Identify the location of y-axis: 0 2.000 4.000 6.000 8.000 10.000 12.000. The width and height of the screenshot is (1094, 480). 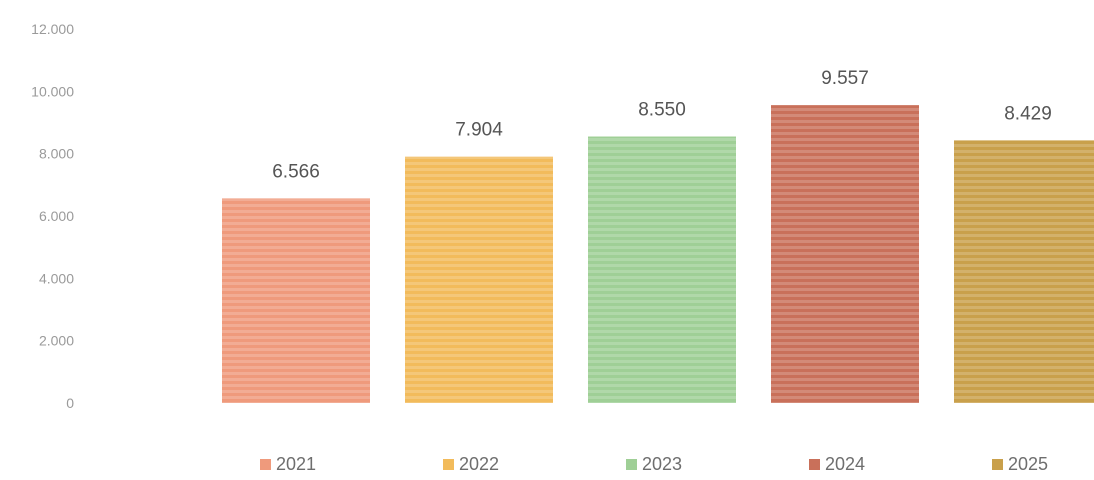
(52, 216).